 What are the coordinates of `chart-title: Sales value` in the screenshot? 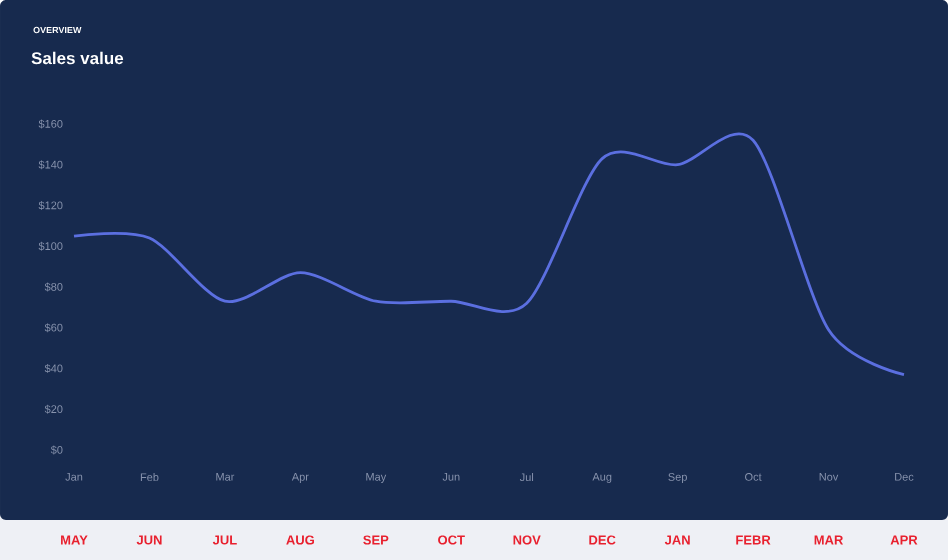 It's located at (77, 58).